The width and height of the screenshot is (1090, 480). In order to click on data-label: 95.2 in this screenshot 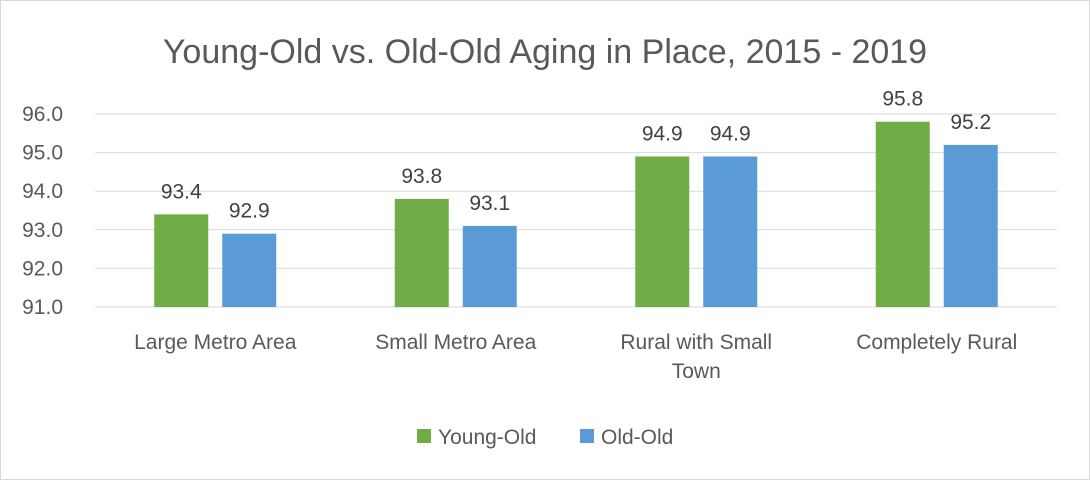, I will do `click(970, 122)`.